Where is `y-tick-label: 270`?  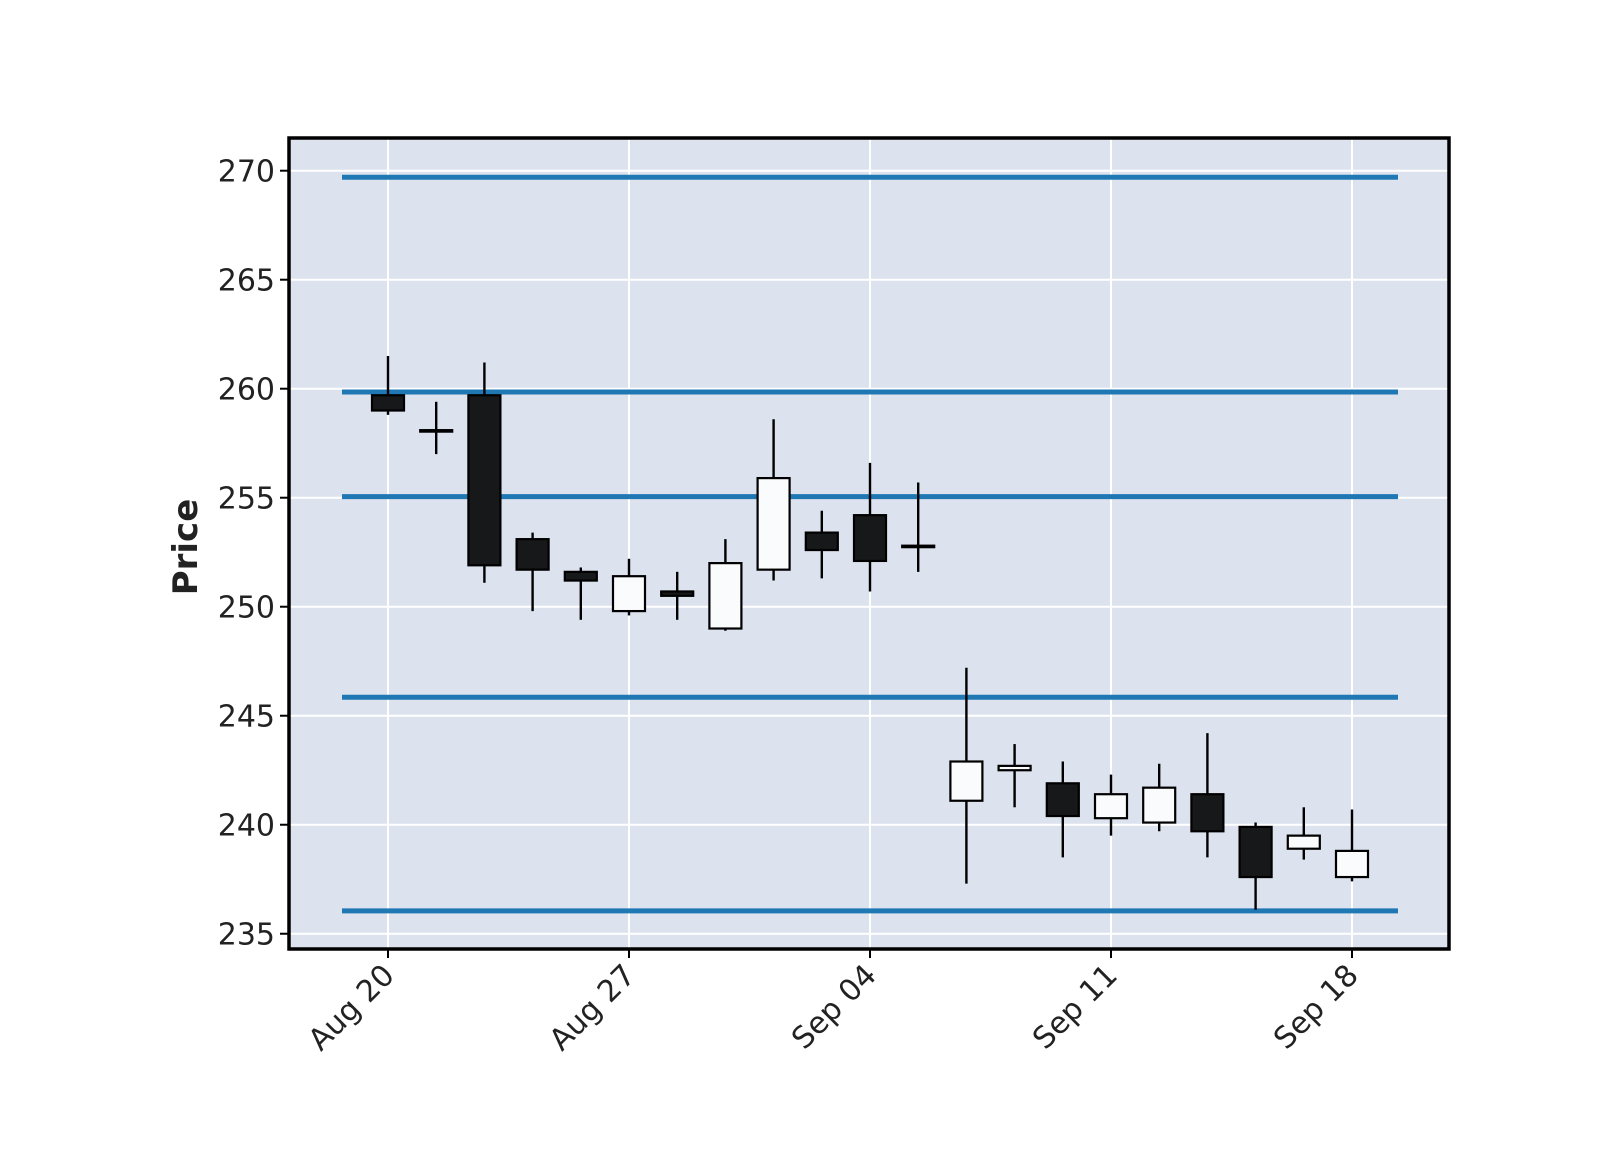
y-tick-label: 270 is located at coordinates (246, 172).